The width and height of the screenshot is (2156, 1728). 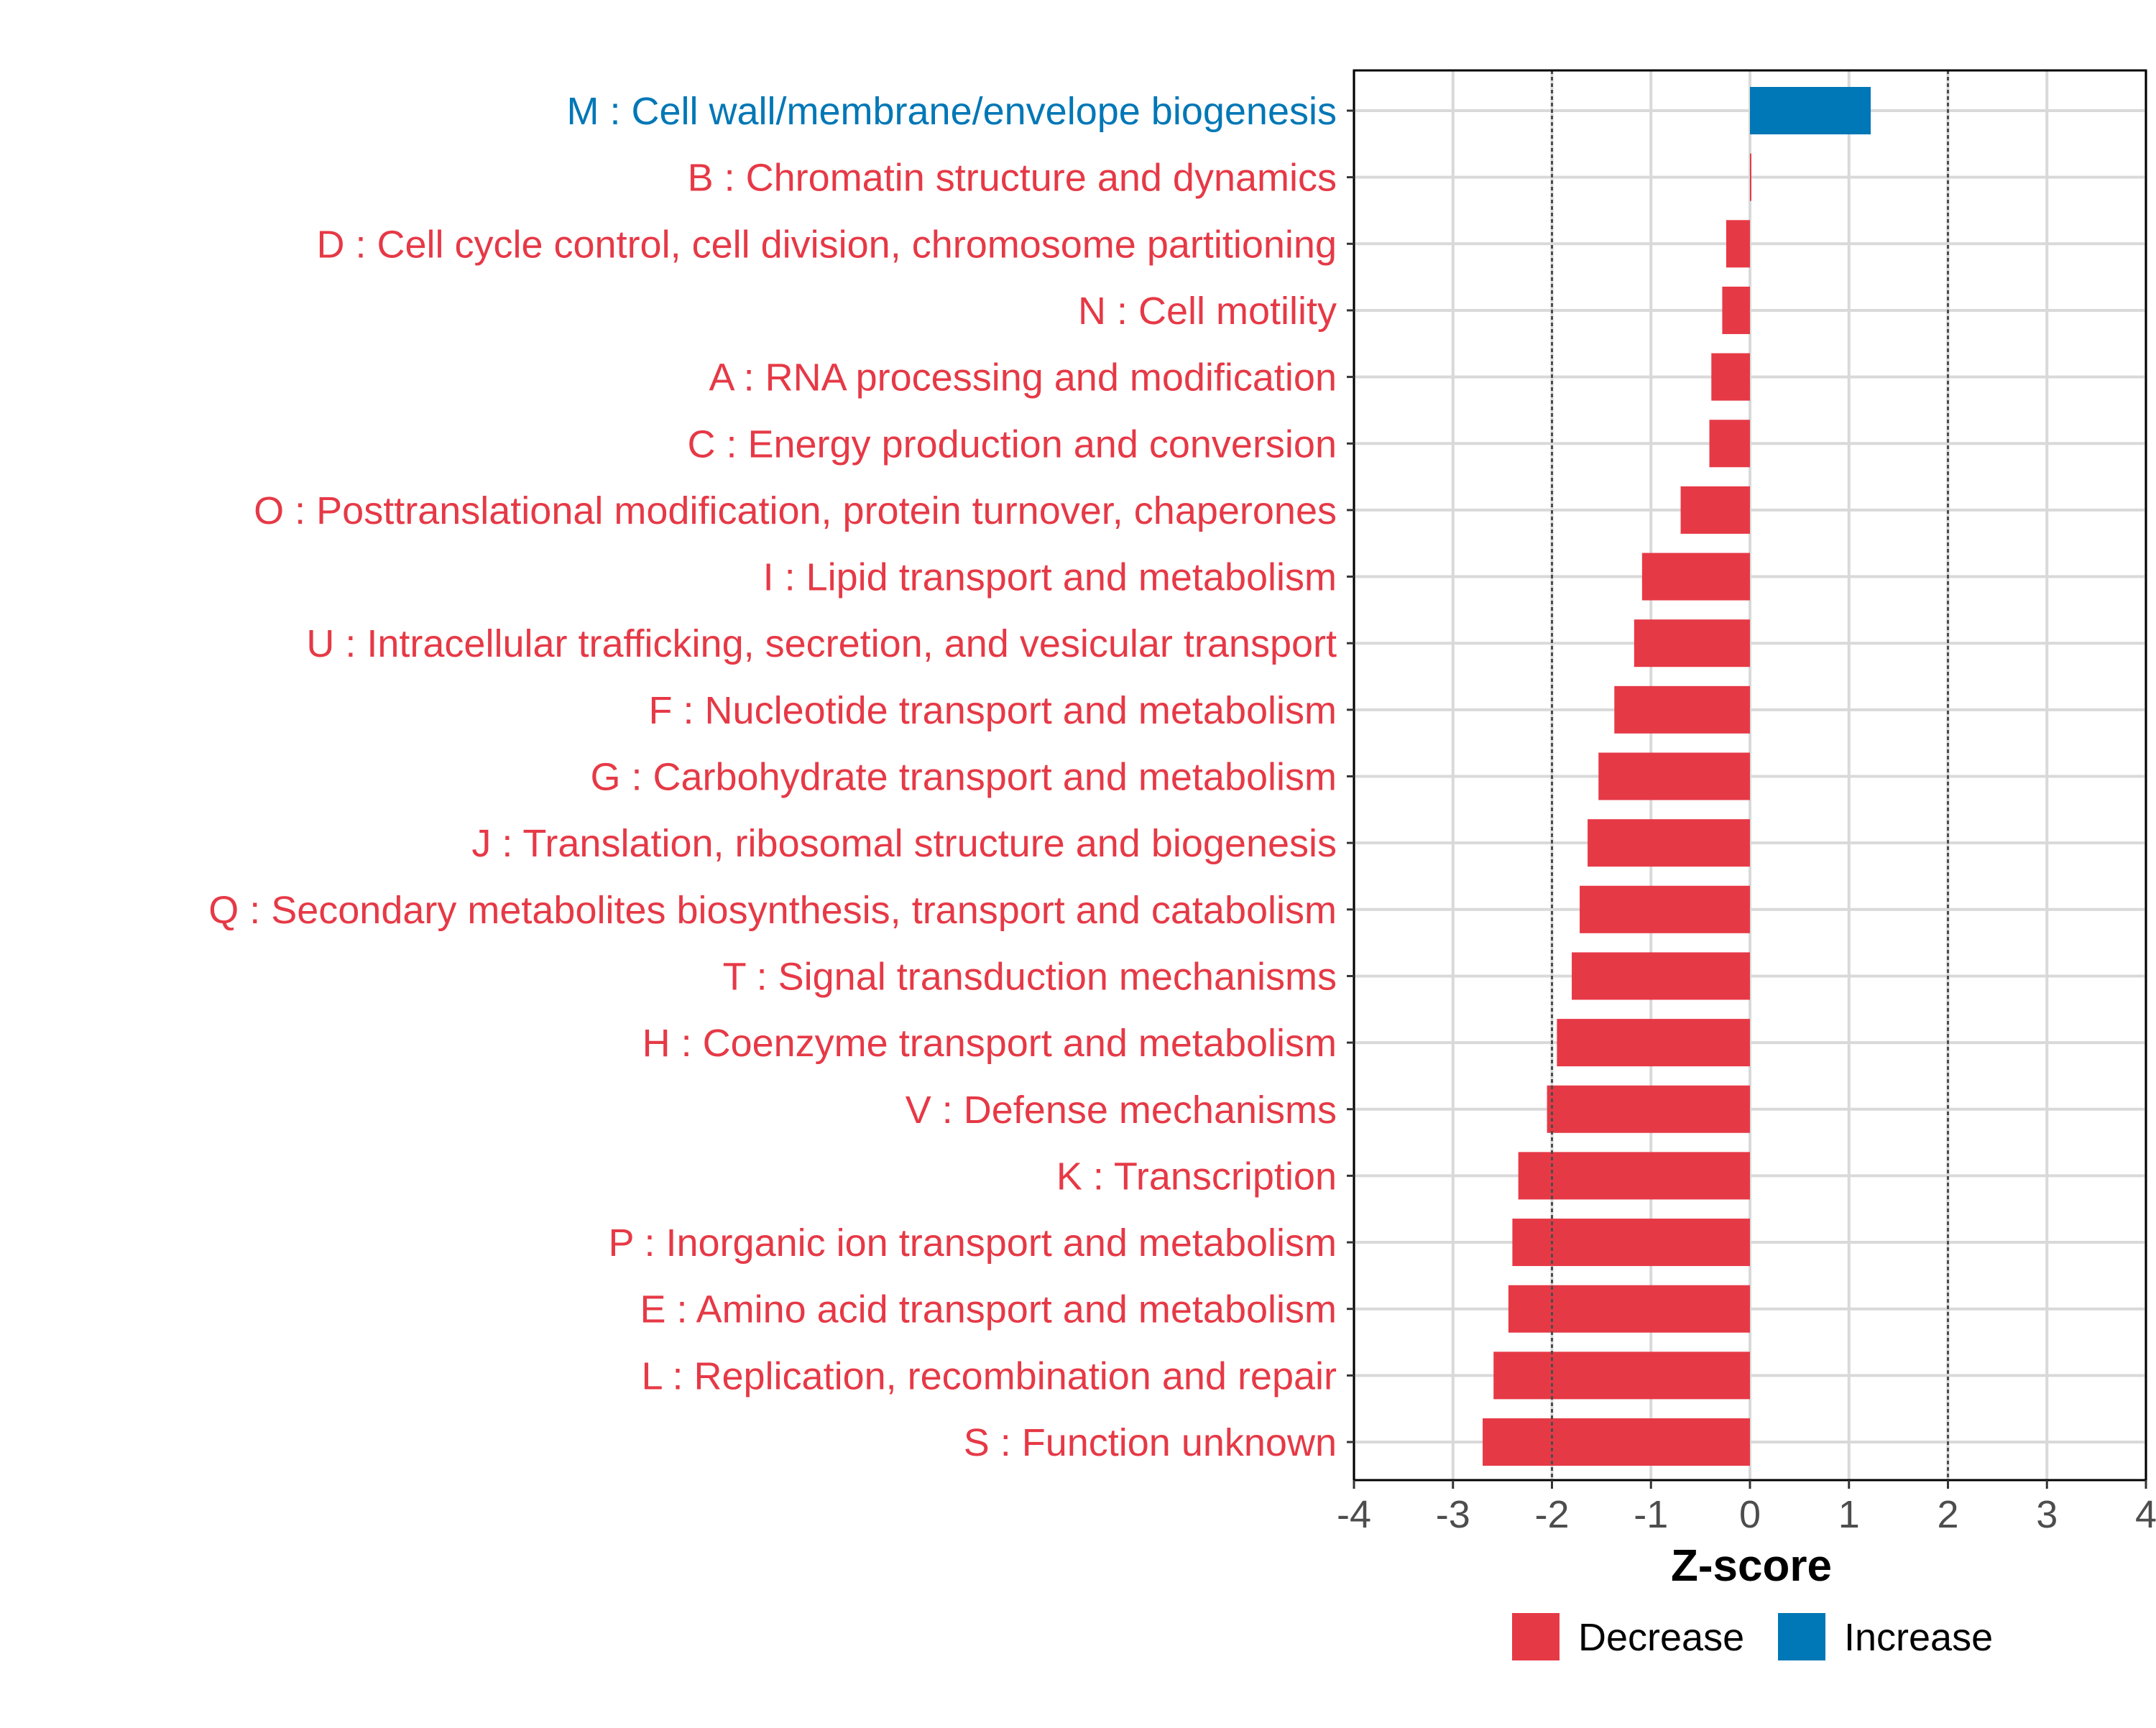 I want to click on x-tick-label: -4, so click(x=1354, y=1515).